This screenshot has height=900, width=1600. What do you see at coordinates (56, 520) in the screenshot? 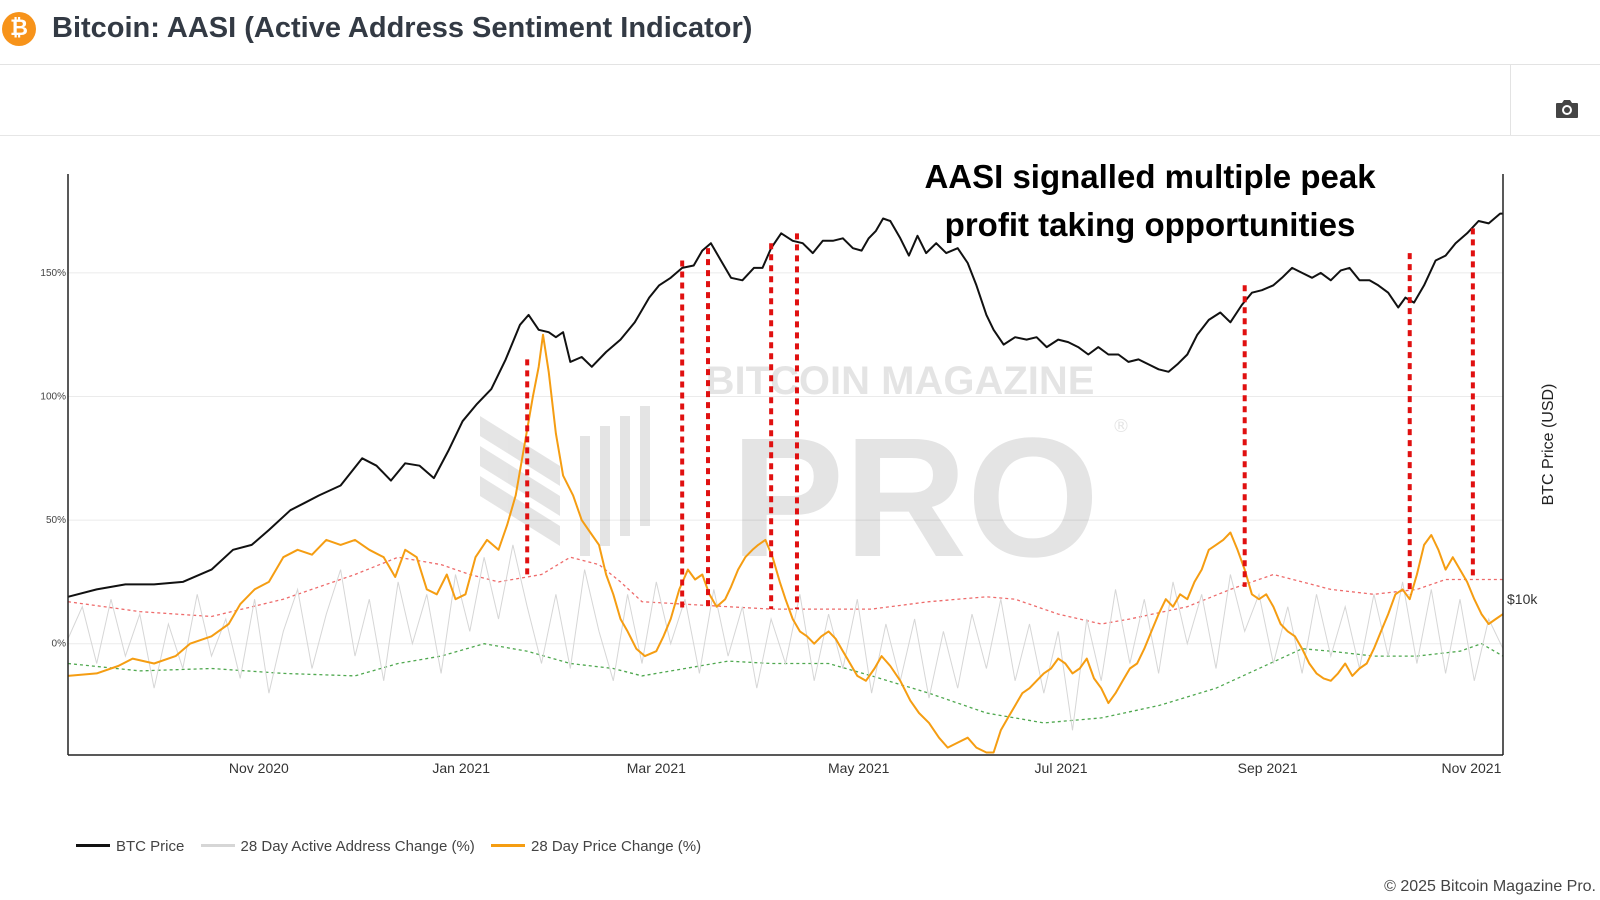
I see `y-tick-label: 50%` at bounding box center [56, 520].